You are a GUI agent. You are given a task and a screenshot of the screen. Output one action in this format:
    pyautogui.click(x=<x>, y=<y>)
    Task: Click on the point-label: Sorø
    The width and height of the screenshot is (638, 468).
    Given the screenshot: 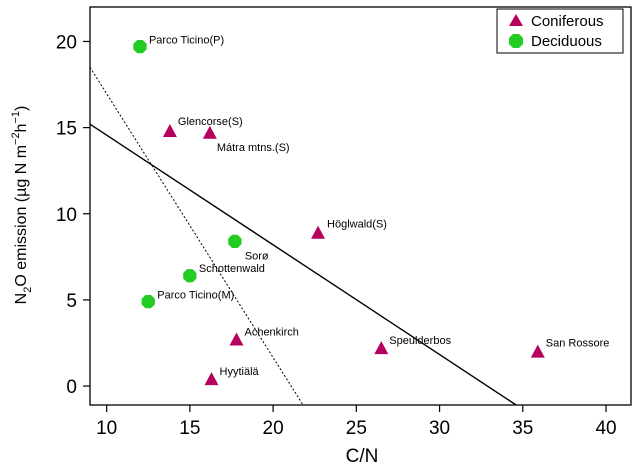 What is the action you would take?
    pyautogui.click(x=257, y=256)
    